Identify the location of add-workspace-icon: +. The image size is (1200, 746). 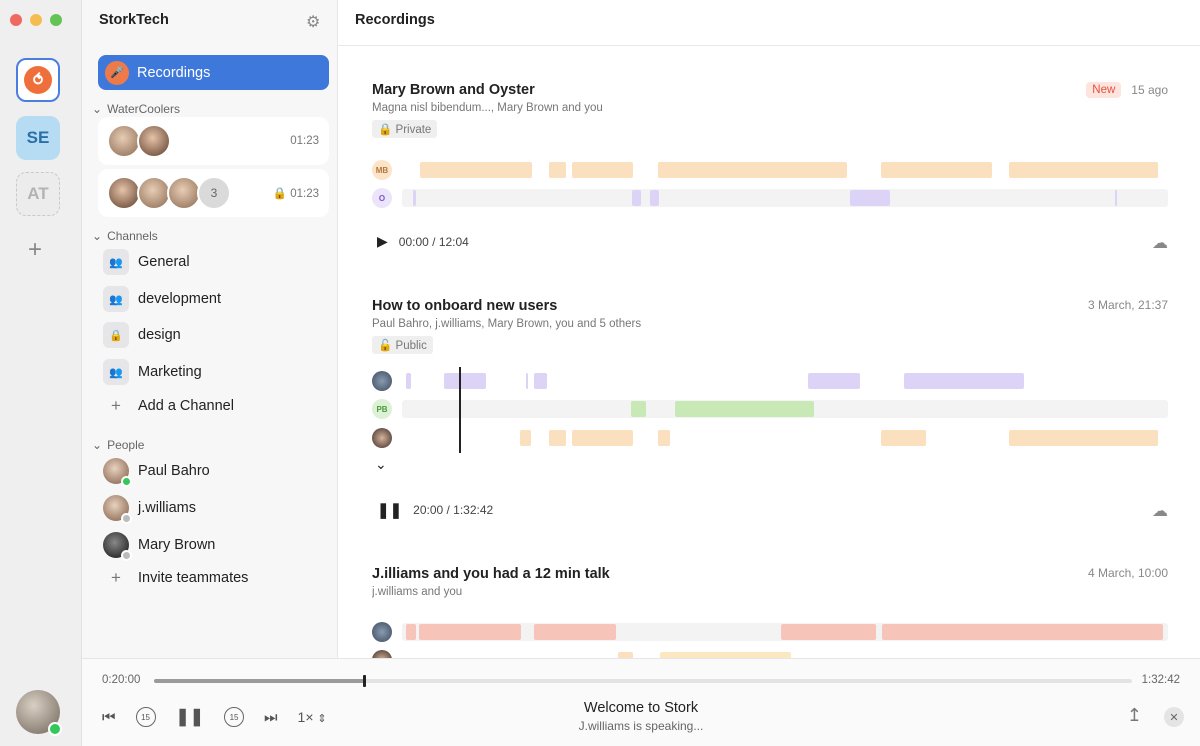
(35, 249).